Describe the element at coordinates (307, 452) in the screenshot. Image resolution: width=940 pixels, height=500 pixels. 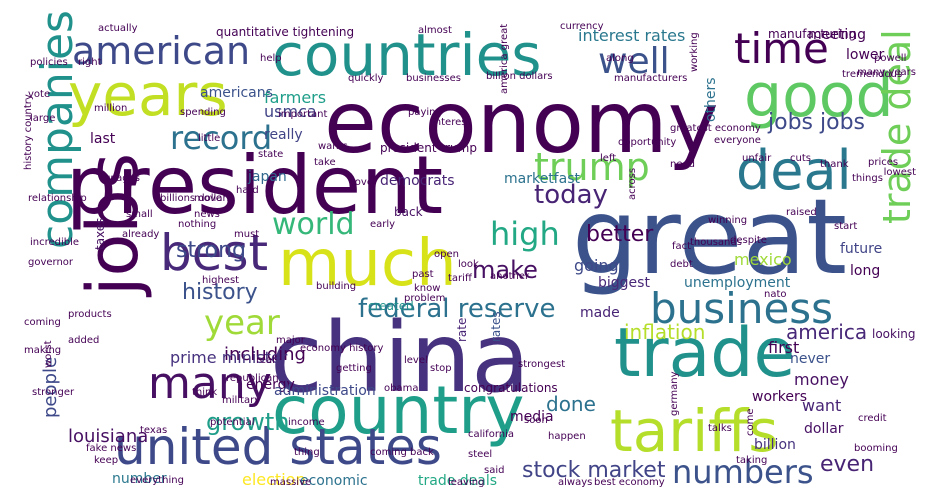
I see `cloud-word-thing: thing` at that location.